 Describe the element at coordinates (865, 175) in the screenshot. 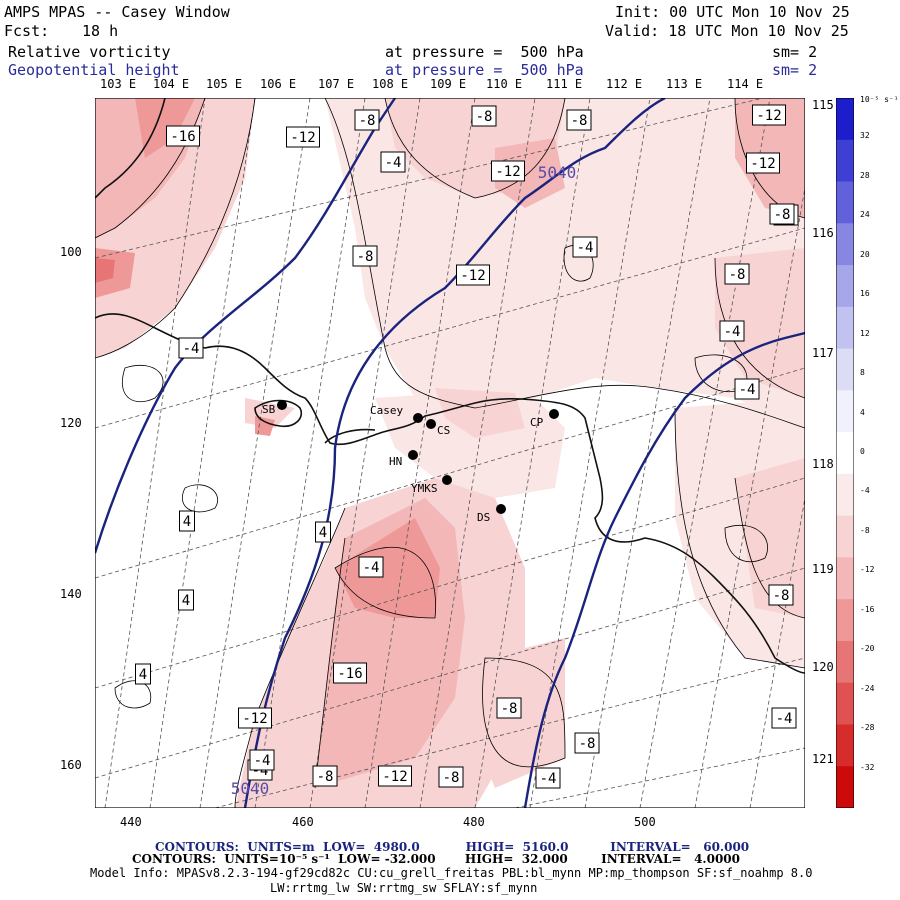

I see `colorbar-tick: 28` at that location.